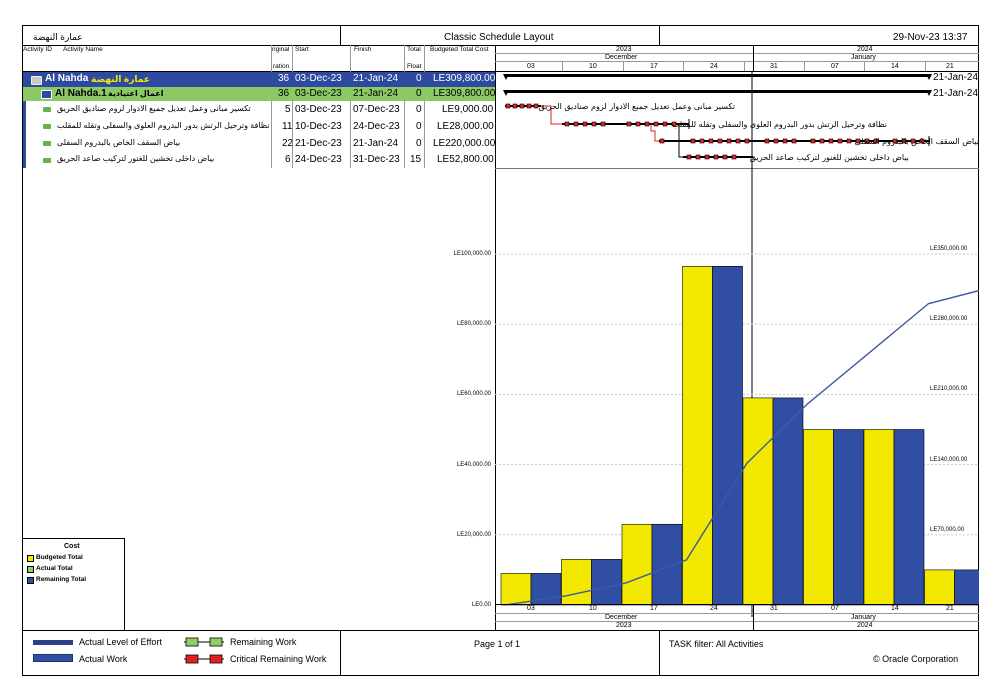 The height and width of the screenshot is (700, 1002). Describe the element at coordinates (774, 608) in the screenshot. I see `bottom-week-31: 31` at that location.